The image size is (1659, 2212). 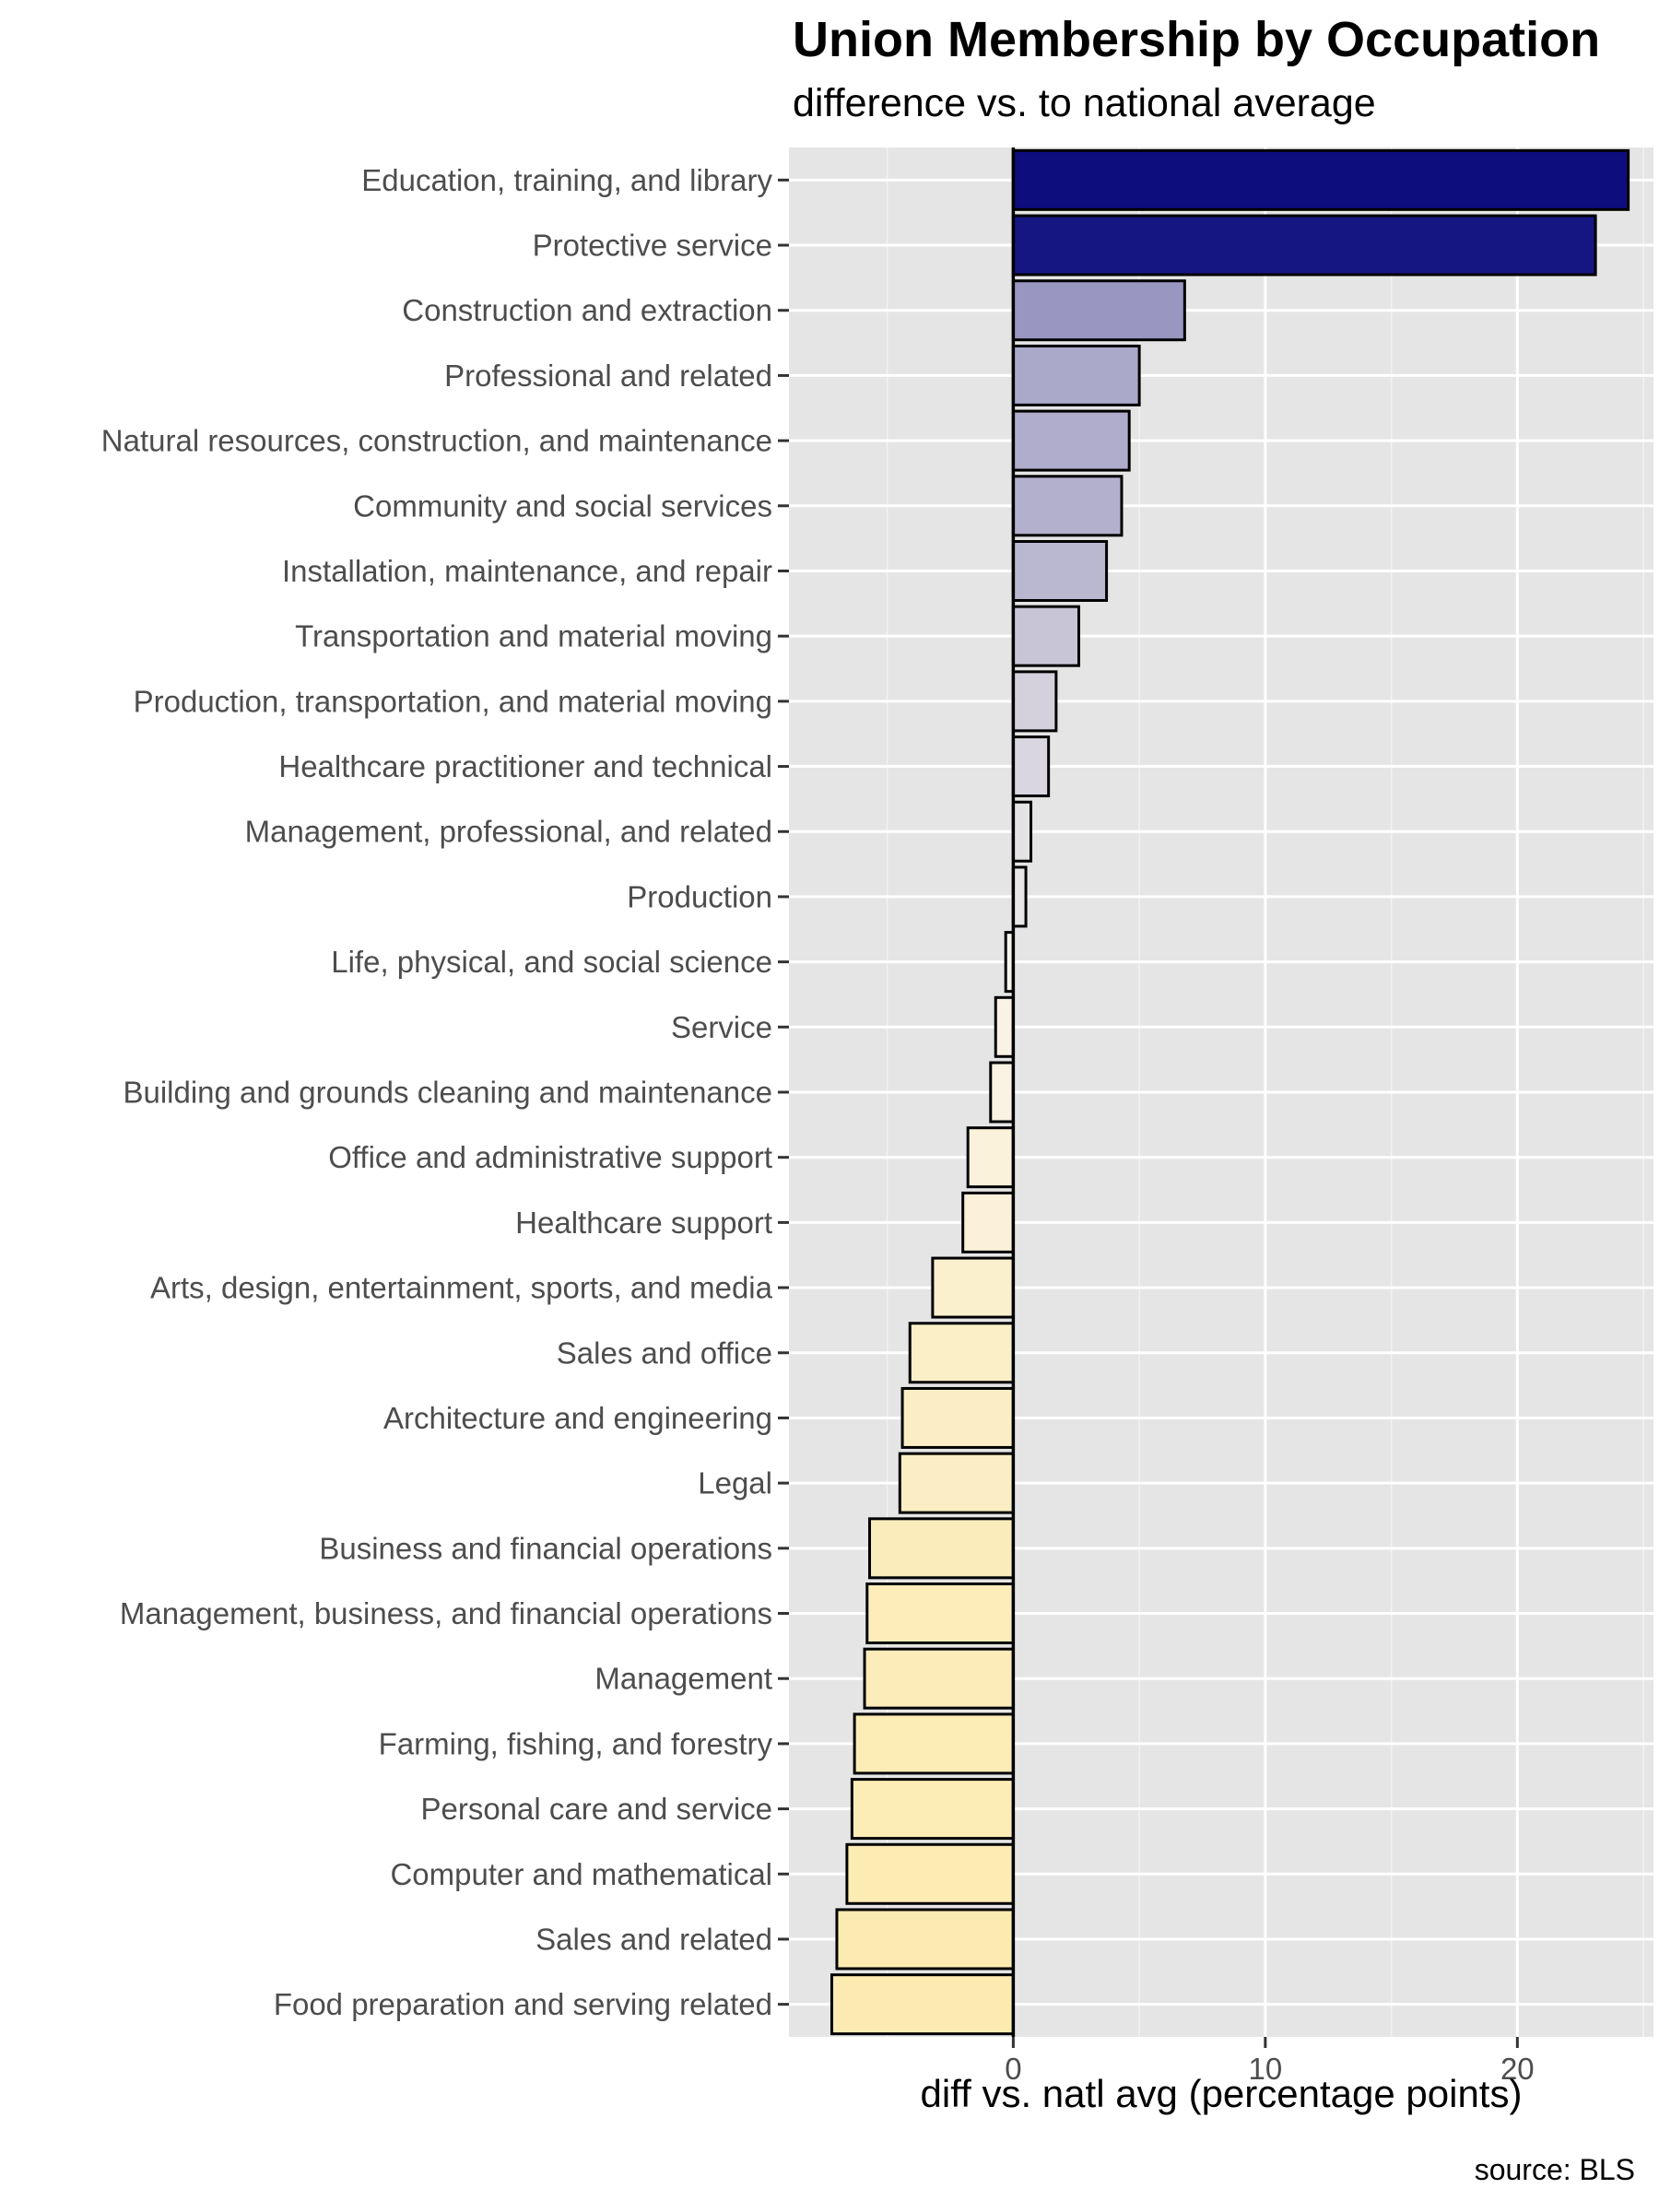 What do you see at coordinates (596, 1809) in the screenshot?
I see `y-tick-label: Personal care and service` at bounding box center [596, 1809].